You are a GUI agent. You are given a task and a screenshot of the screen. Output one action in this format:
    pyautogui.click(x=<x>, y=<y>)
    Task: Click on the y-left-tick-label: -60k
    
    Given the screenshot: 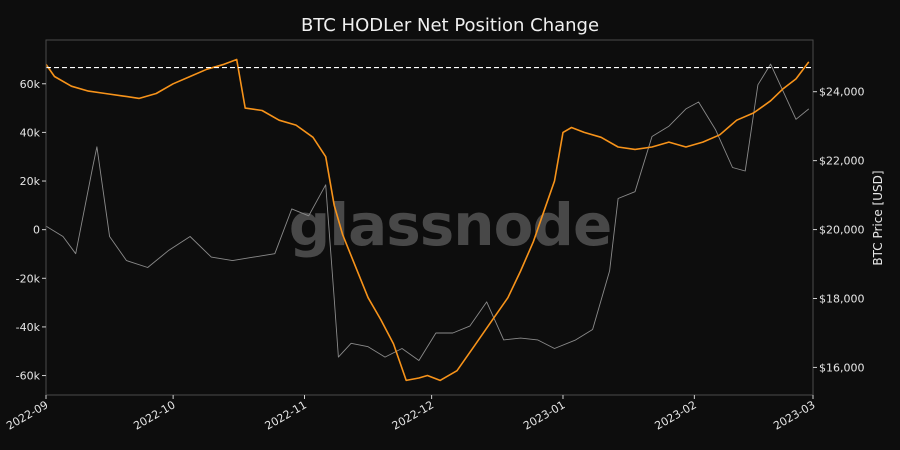 What is the action you would take?
    pyautogui.click(x=28, y=376)
    